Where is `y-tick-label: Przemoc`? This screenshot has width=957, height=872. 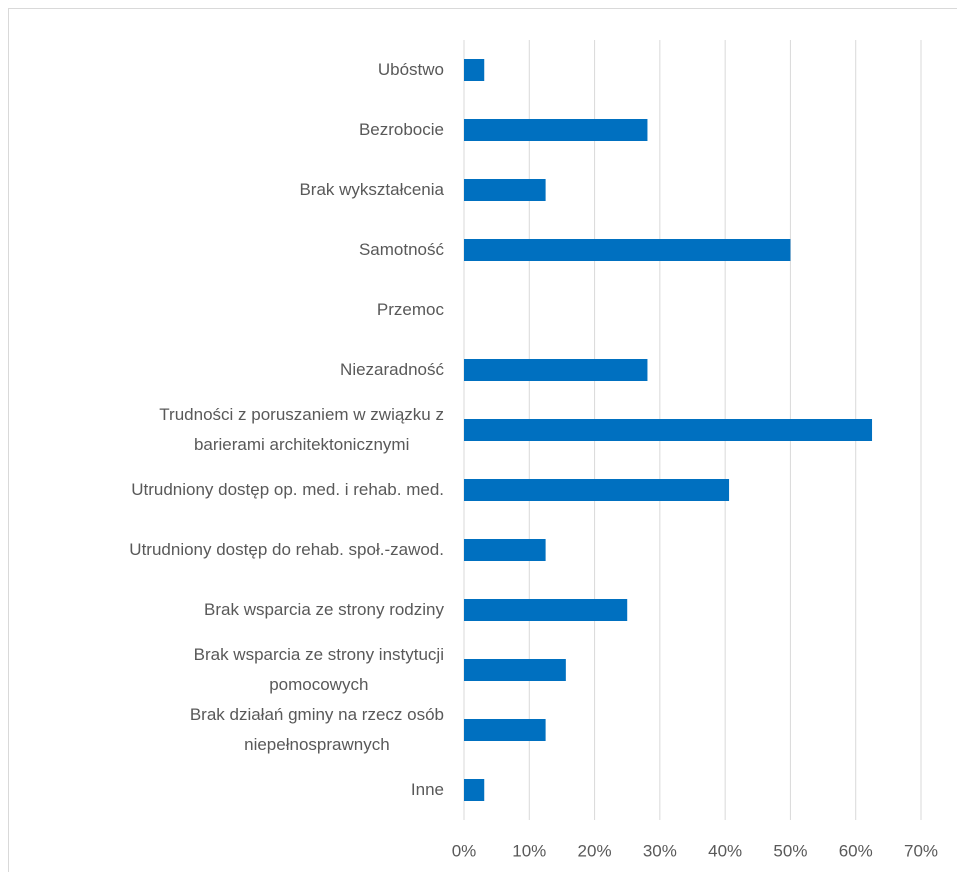 y-tick-label: Przemoc is located at coordinates (410, 309).